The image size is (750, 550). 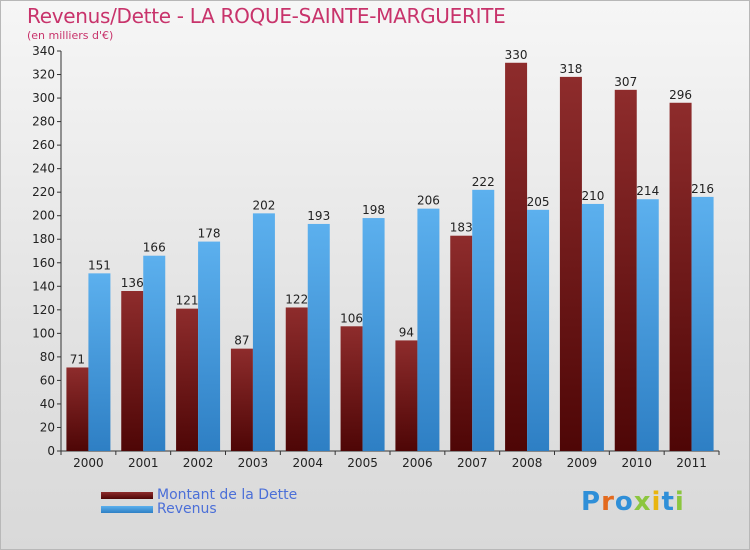 I want to click on value-label-dette: 318, so click(x=570, y=69).